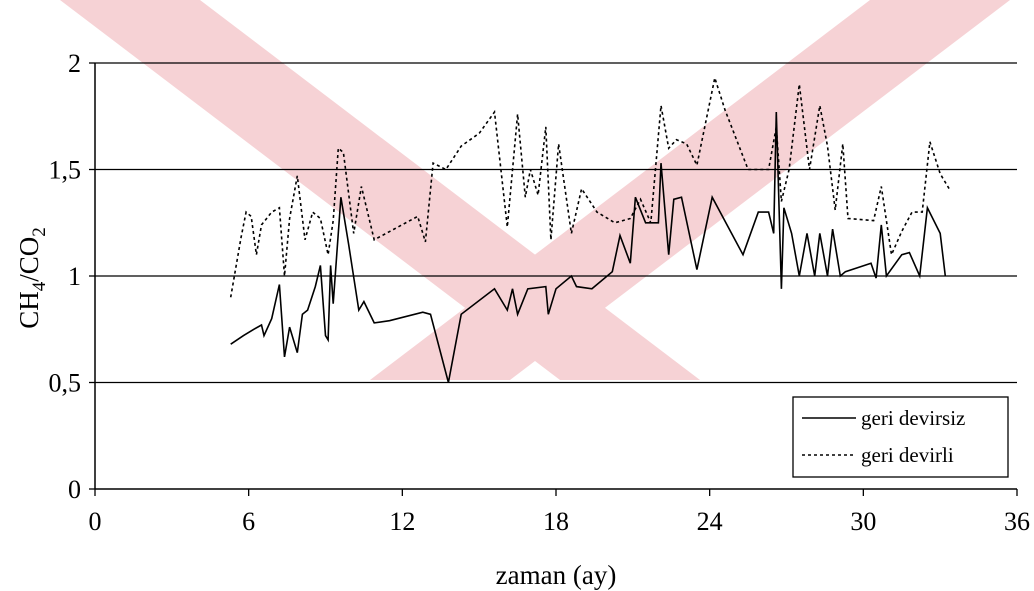  Describe the element at coordinates (39, 286) in the screenshot. I see `y-axis-label-sub1: 4` at that location.